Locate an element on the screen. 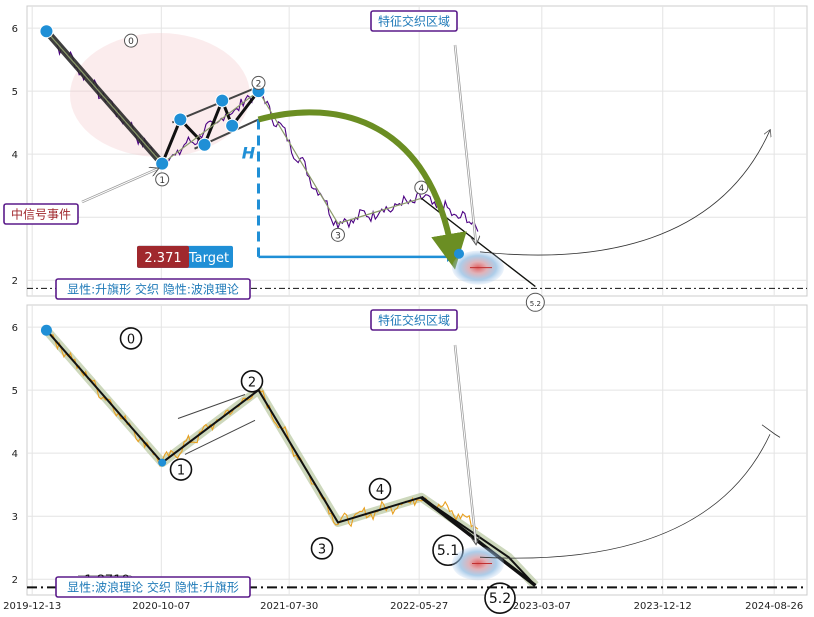  x-tick-label: 2023-03-07 is located at coordinates (542, 606).